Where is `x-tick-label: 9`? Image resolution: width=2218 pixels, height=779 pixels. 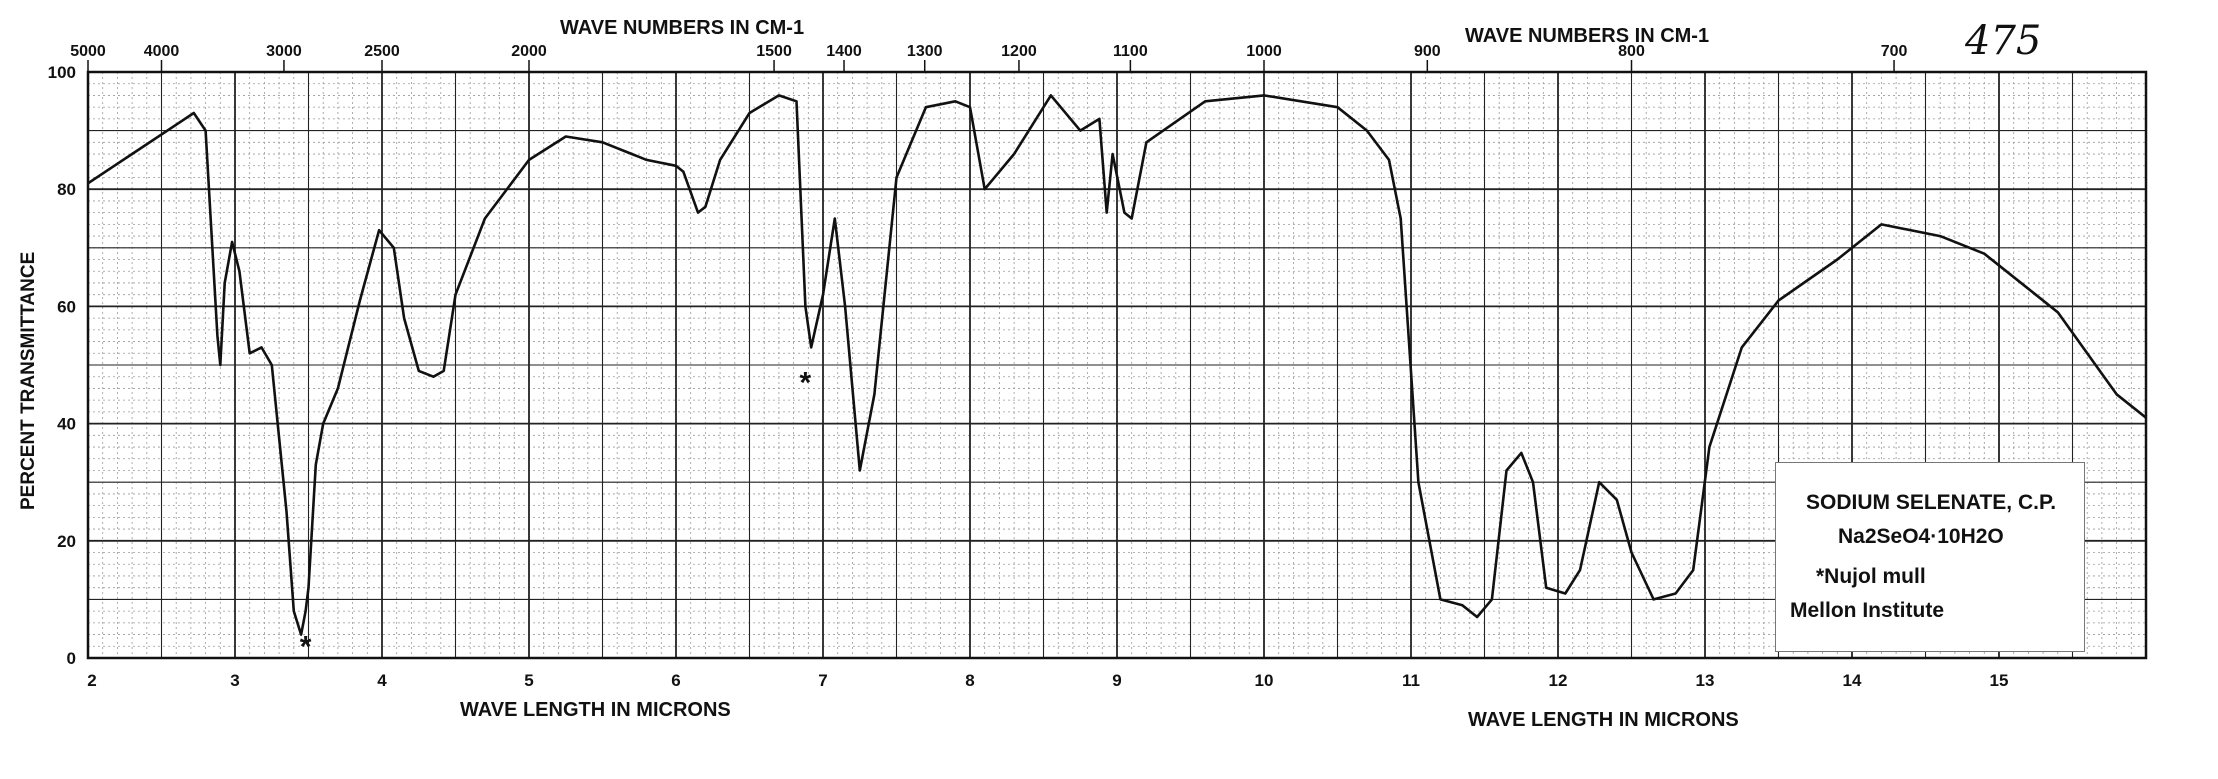 x-tick-label: 9 is located at coordinates (1116, 680).